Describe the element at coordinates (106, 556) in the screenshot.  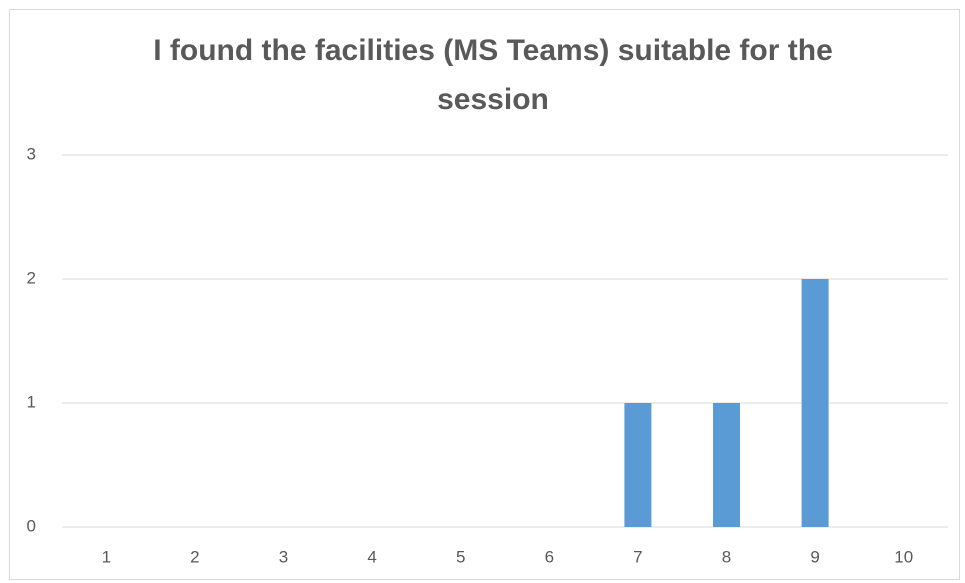
I see `x-tick-label: 1` at that location.